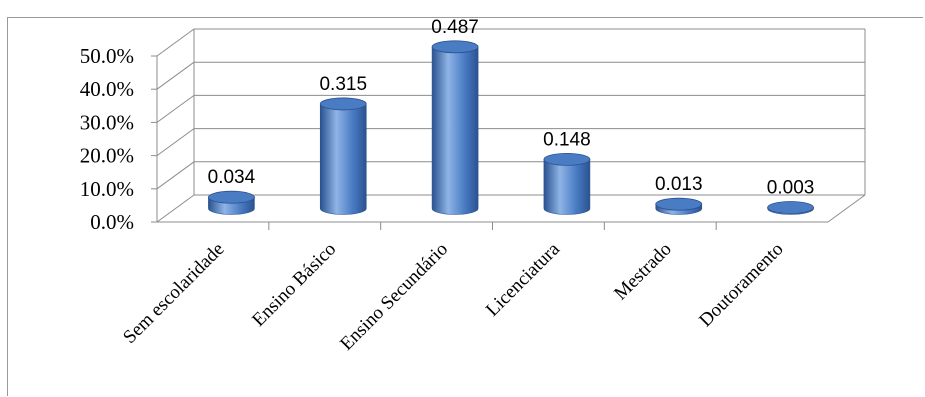  I want to click on data-label: 0.487, so click(455, 27).